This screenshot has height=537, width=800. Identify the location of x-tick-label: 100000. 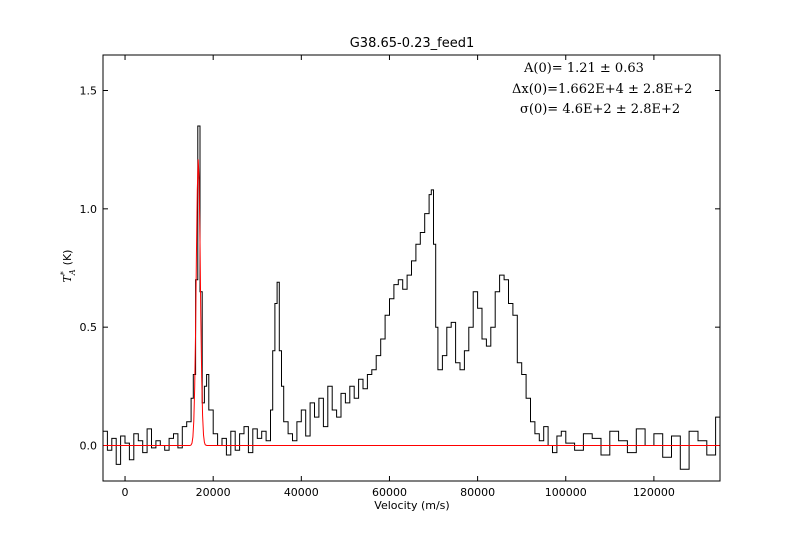
(566, 492).